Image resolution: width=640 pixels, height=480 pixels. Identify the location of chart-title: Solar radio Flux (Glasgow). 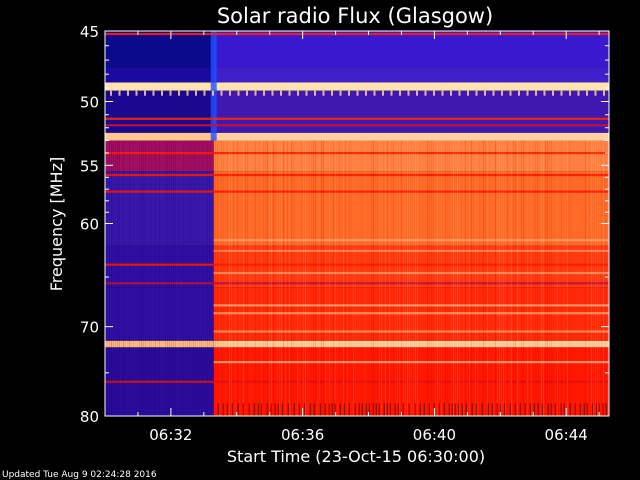
(355, 16).